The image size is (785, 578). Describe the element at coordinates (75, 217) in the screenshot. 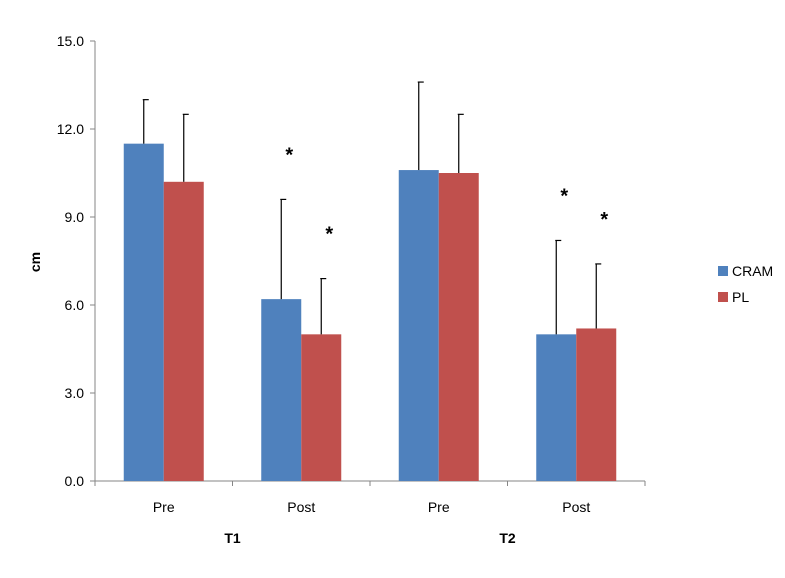

I see `y-tick-label: 9.0` at that location.